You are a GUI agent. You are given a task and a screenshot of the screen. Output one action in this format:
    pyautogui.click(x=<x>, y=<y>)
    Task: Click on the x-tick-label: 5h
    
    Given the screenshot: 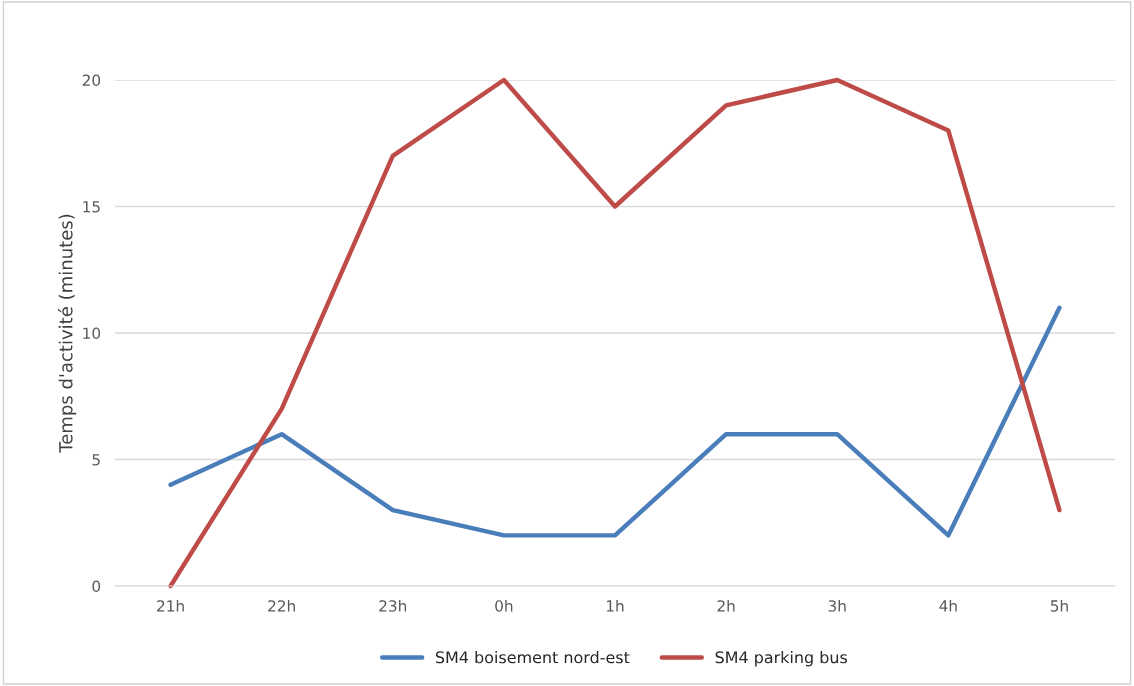 What is the action you would take?
    pyautogui.click(x=1059, y=605)
    